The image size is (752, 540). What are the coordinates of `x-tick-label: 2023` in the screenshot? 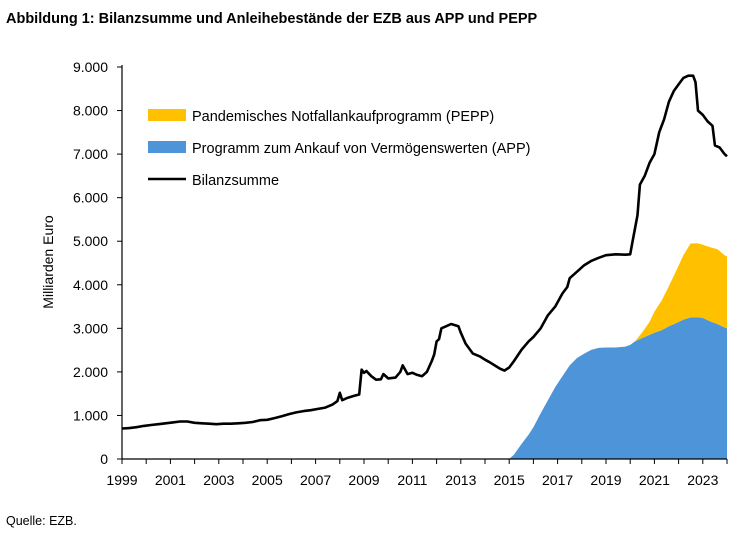 It's located at (702, 480).